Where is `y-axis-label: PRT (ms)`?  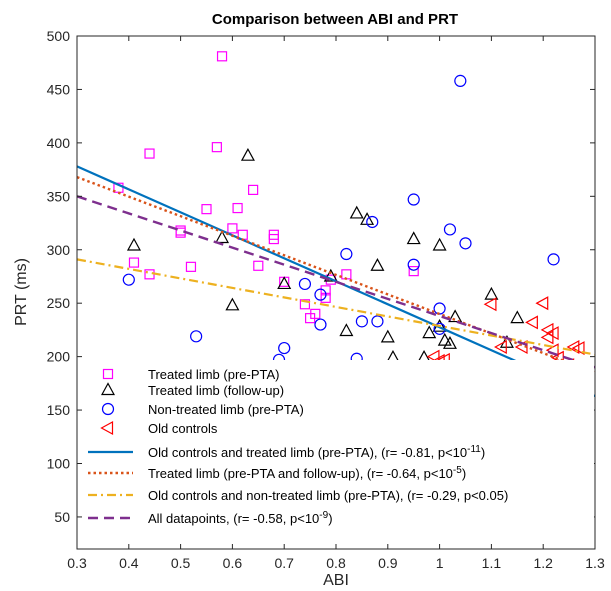 y-axis-label: PRT (ms) is located at coordinates (21, 292).